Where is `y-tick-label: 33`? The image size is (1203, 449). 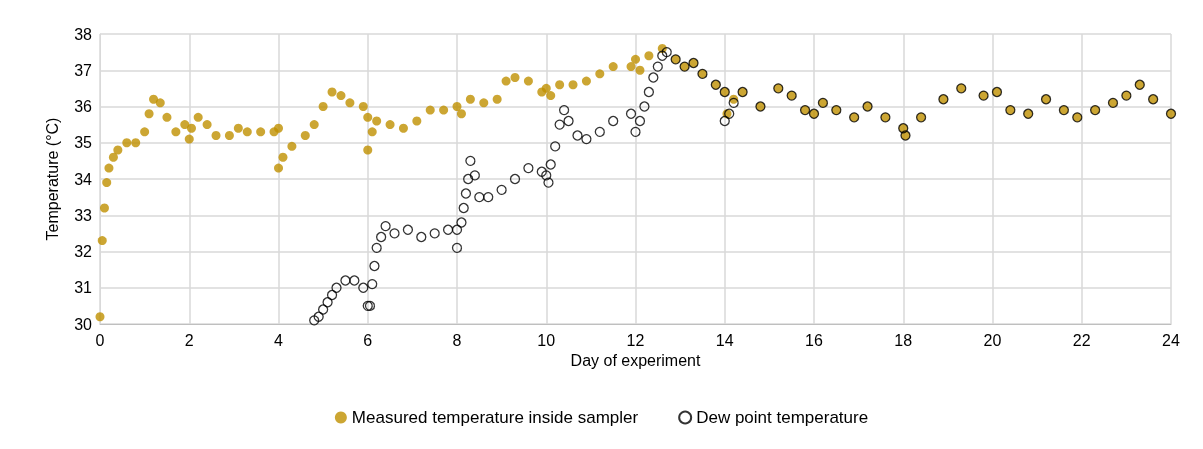 y-tick-label: 33 is located at coordinates (83, 215).